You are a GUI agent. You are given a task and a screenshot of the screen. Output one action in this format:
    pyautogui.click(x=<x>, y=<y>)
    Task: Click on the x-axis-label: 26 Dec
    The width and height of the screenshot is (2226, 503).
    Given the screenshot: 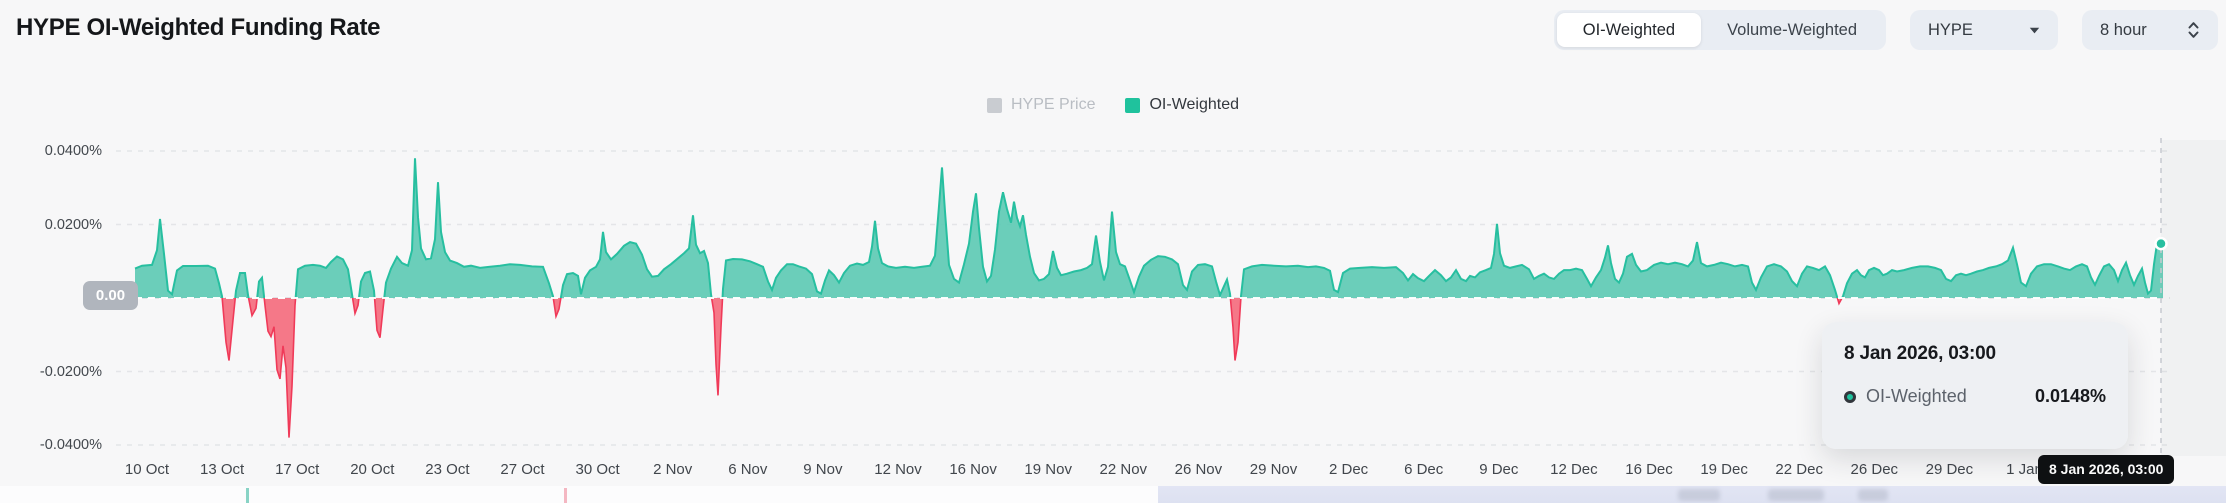 What is the action you would take?
    pyautogui.click(x=1874, y=469)
    